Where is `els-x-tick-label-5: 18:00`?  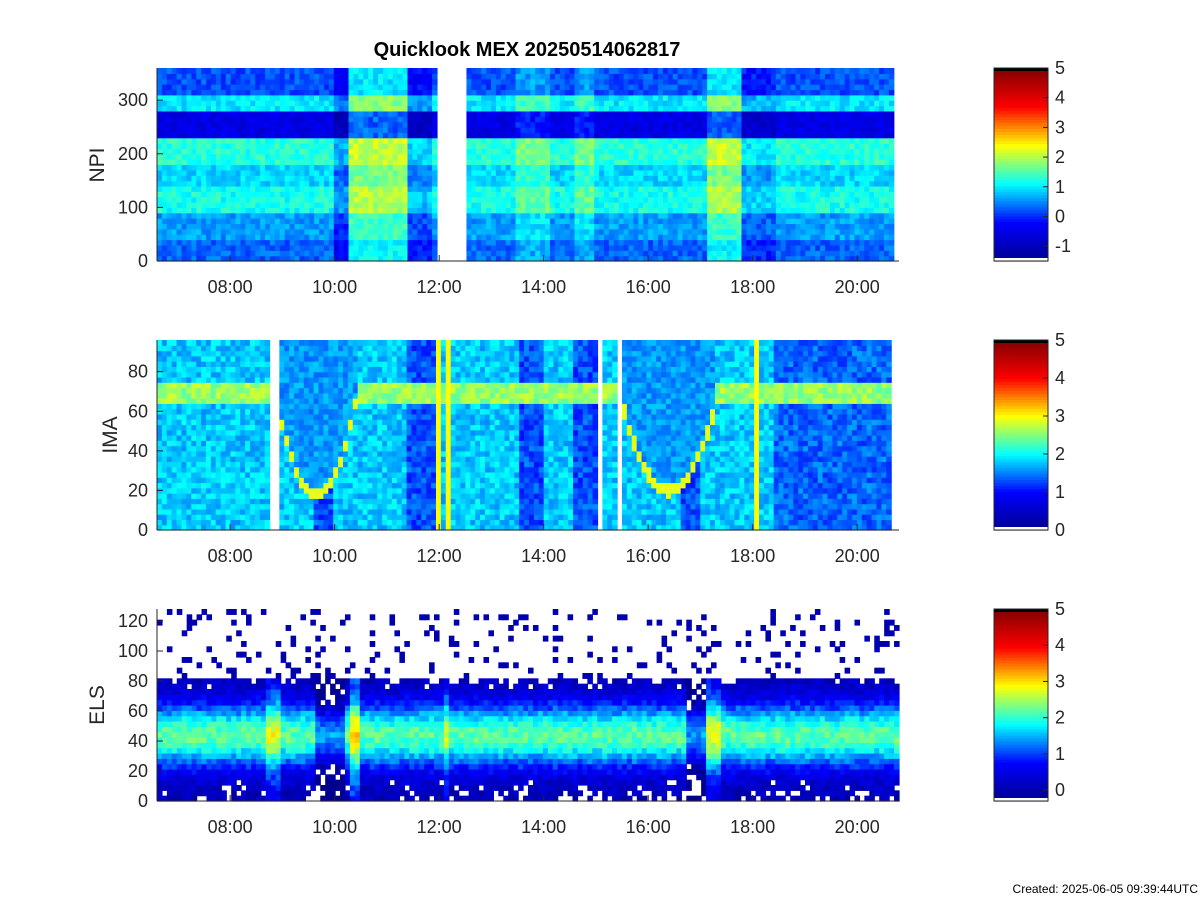 els-x-tick-label-5: 18:00 is located at coordinates (752, 827).